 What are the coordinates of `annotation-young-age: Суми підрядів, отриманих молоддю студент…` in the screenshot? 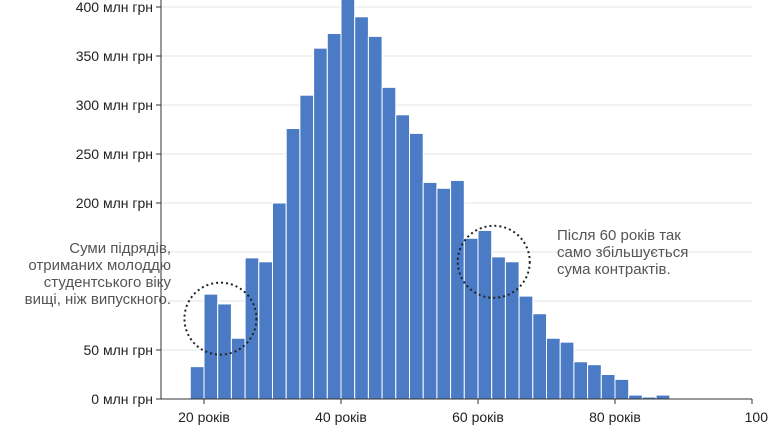 It's located at (97, 274).